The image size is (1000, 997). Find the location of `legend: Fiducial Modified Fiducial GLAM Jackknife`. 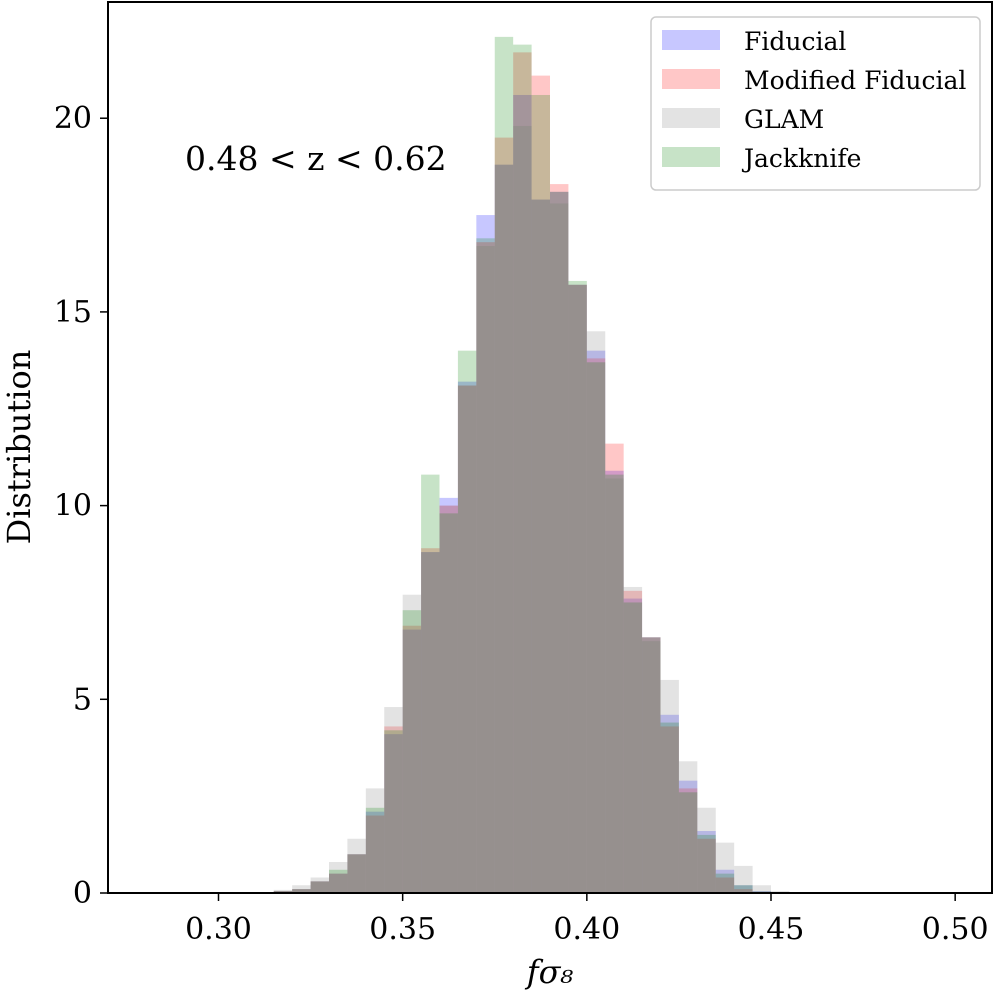

legend: Fiducial Modified Fiducial GLAM Jackknife is located at coordinates (815, 103).